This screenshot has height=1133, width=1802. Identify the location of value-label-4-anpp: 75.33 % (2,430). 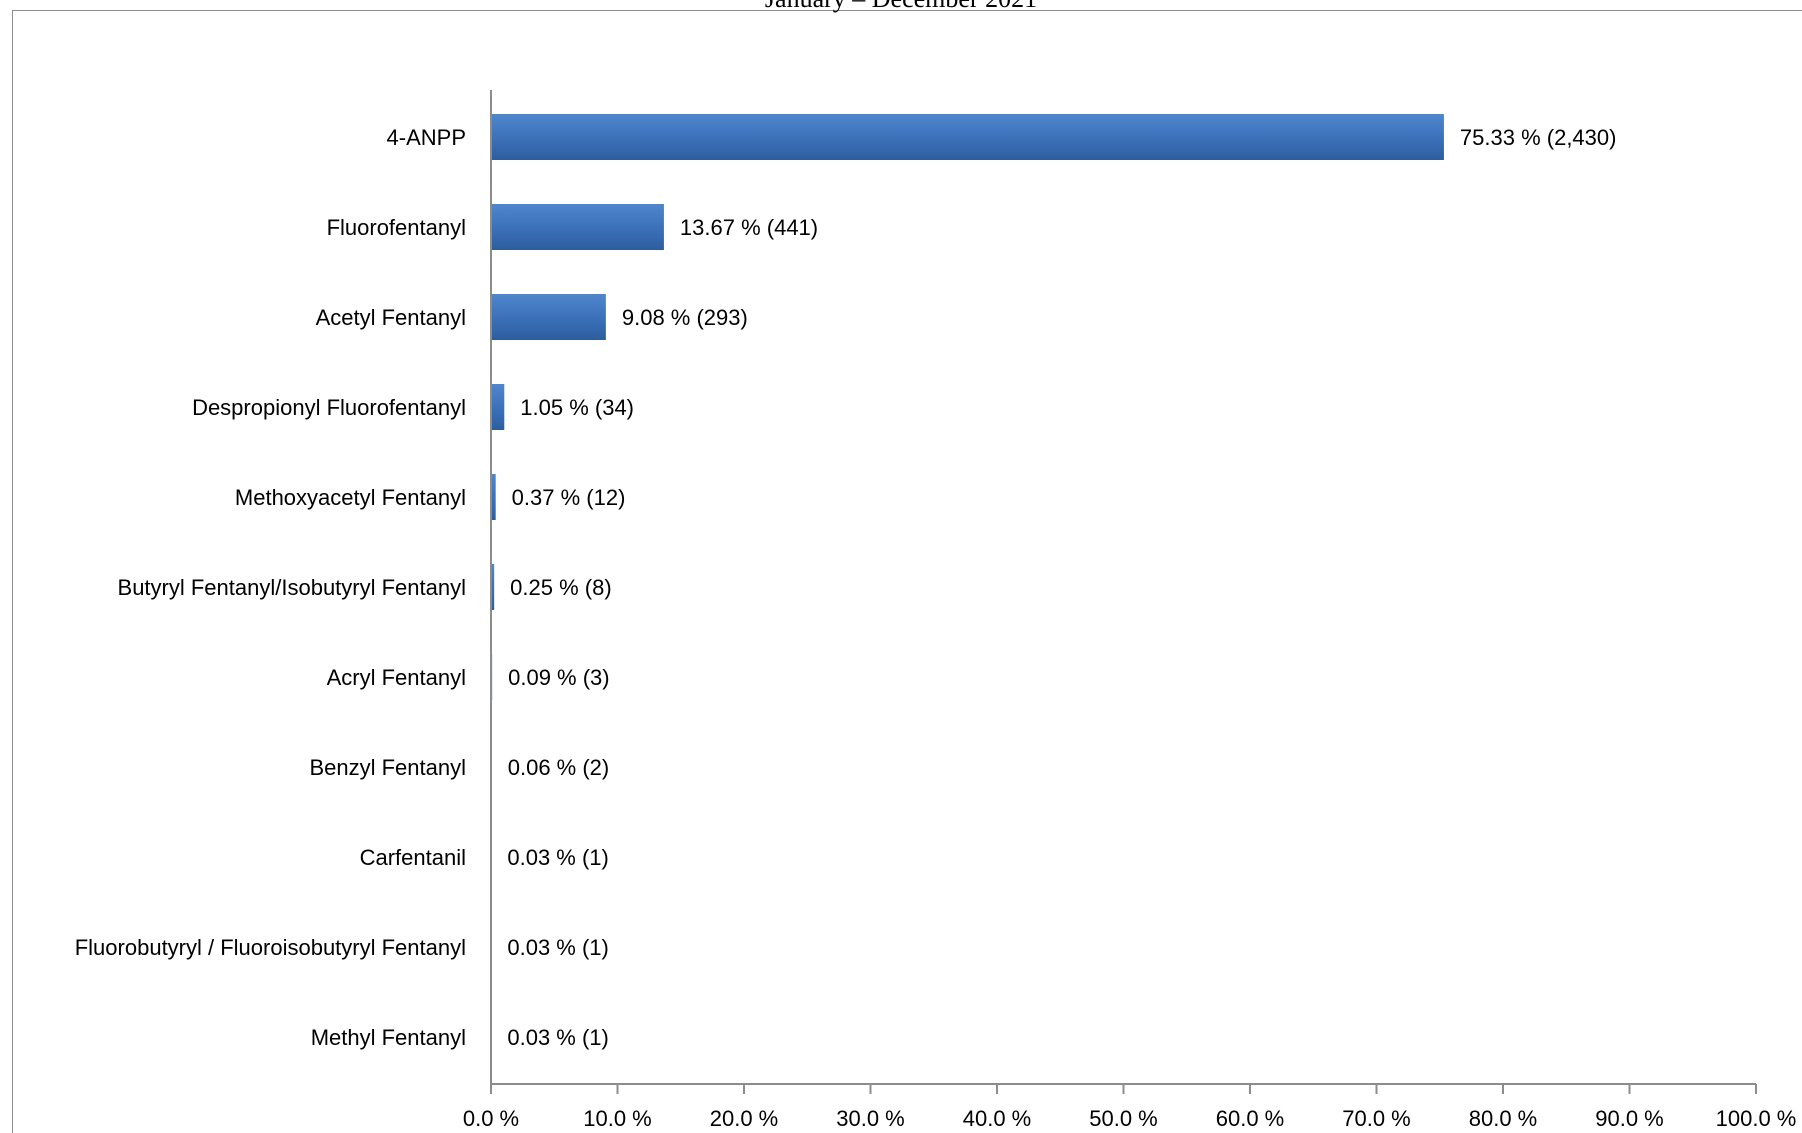
(1538, 137).